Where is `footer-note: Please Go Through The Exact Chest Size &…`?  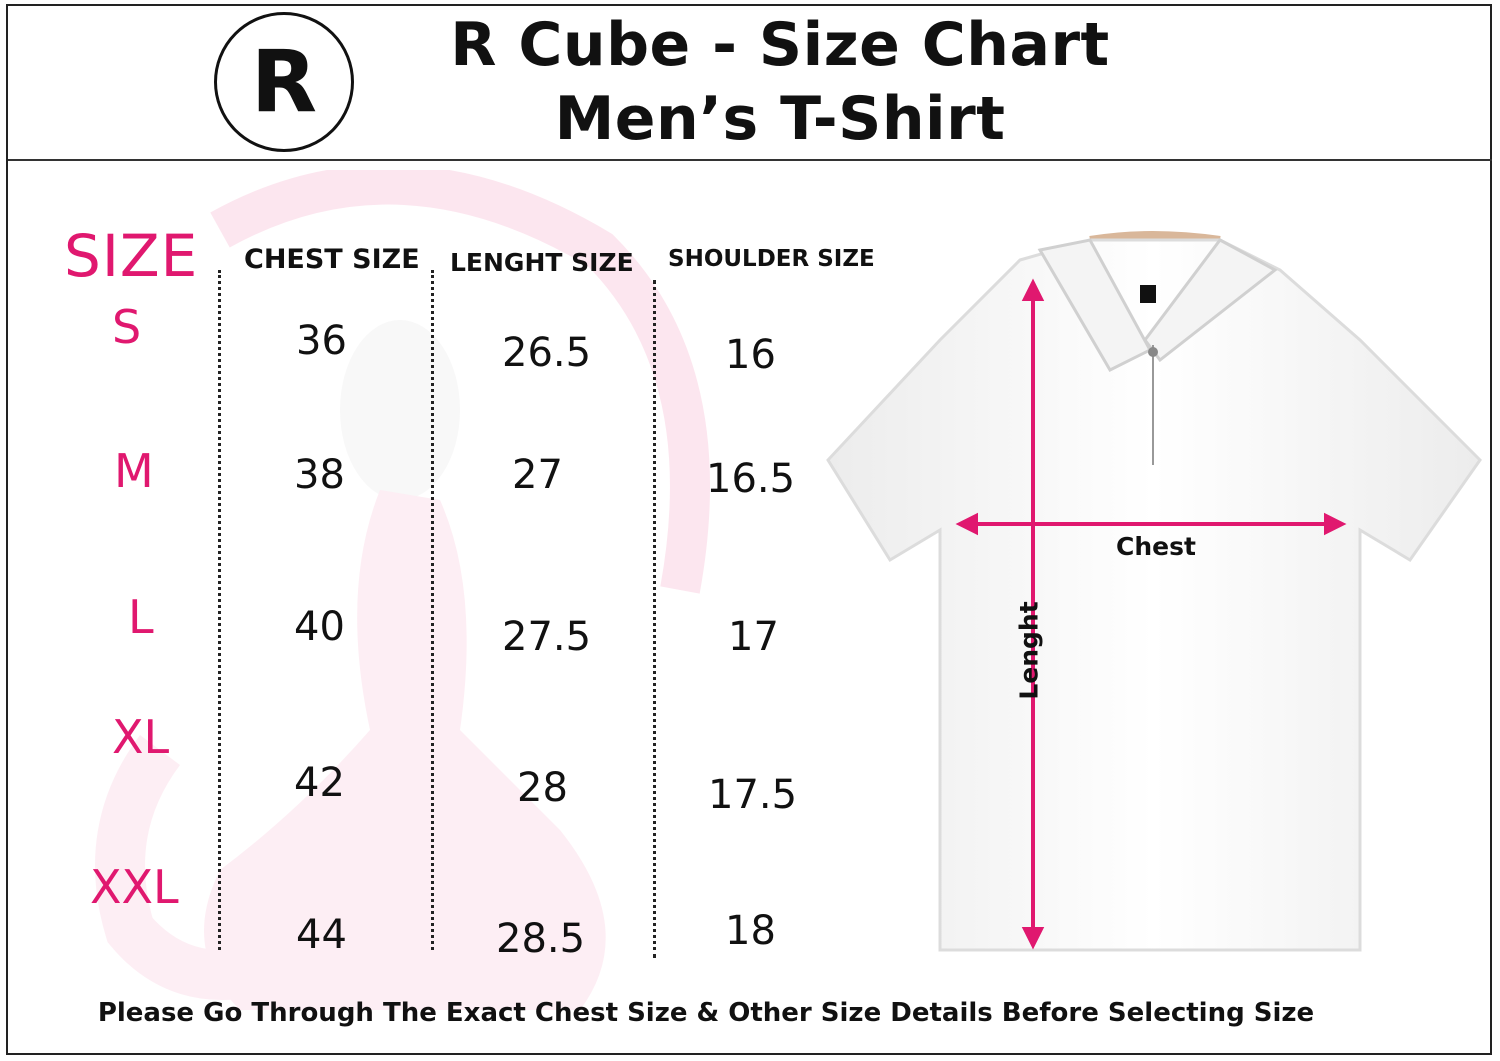
footer-note: Please Go Through The Exact Chest Size &… is located at coordinates (706, 1013).